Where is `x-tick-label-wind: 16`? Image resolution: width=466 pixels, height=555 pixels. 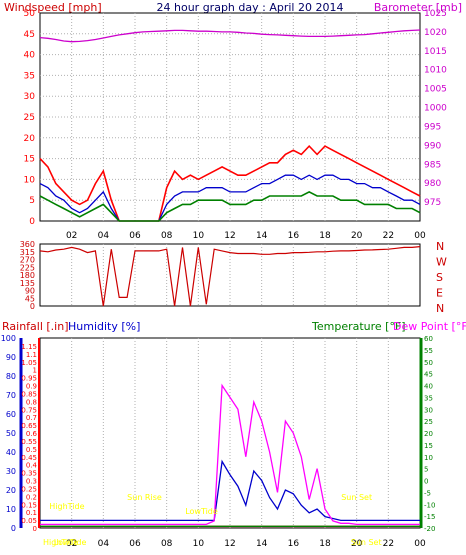
x-tick-label-wind: 16 is located at coordinates (294, 236).